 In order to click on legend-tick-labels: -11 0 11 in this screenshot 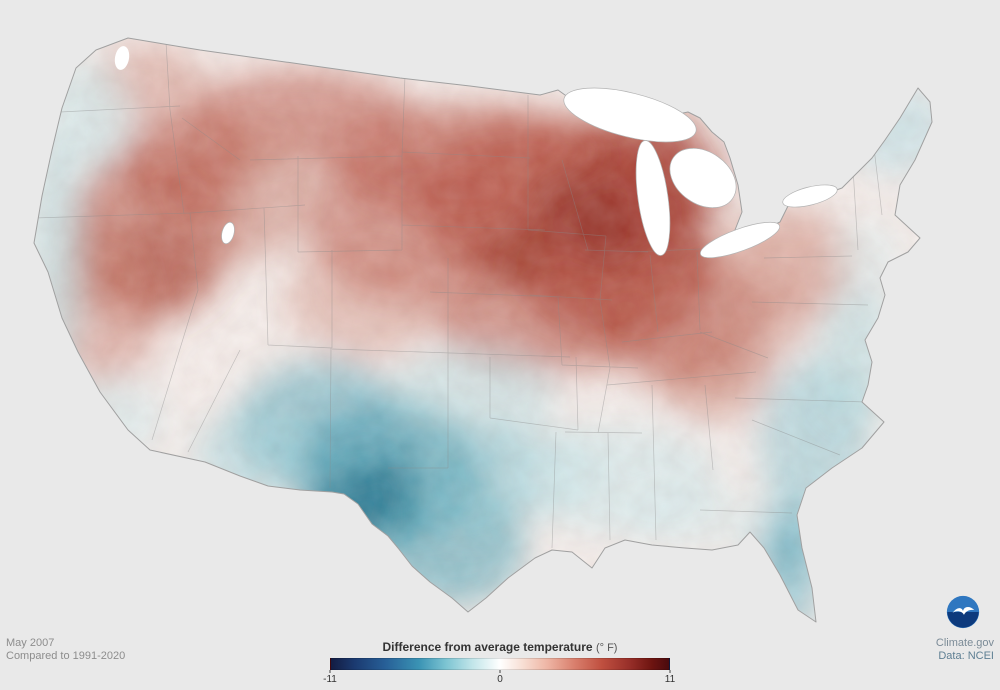, I will do `click(499, 680)`.